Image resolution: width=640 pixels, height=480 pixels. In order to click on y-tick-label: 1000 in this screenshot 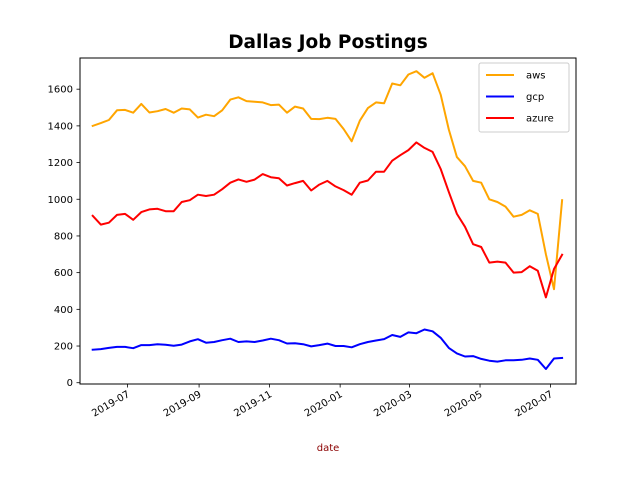, I will do `click(60, 200)`.